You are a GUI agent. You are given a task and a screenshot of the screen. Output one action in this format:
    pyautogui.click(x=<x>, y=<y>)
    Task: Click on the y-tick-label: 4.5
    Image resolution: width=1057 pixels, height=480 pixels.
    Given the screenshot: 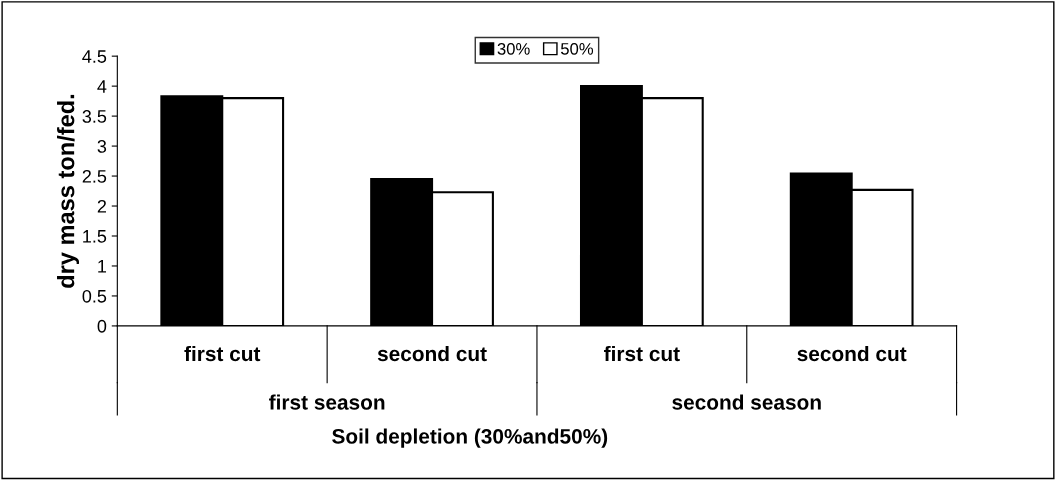 What is the action you would take?
    pyautogui.click(x=94, y=56)
    